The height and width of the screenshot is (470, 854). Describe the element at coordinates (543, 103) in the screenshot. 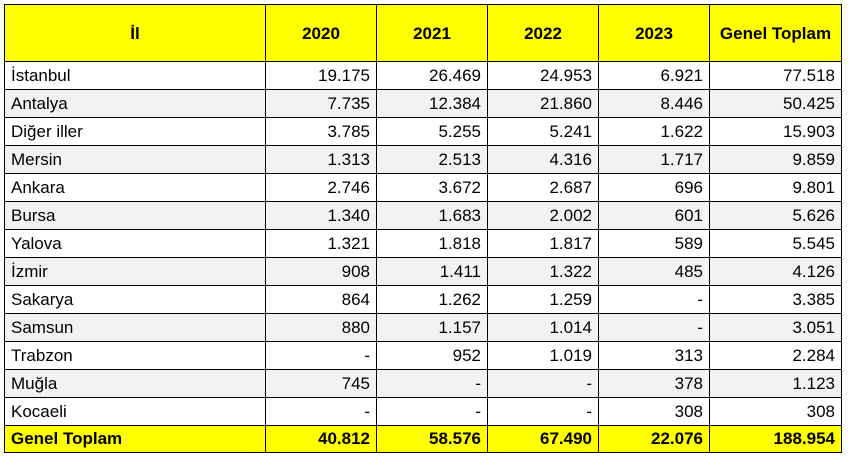

I see `value-2022-cell: 21.860` at that location.